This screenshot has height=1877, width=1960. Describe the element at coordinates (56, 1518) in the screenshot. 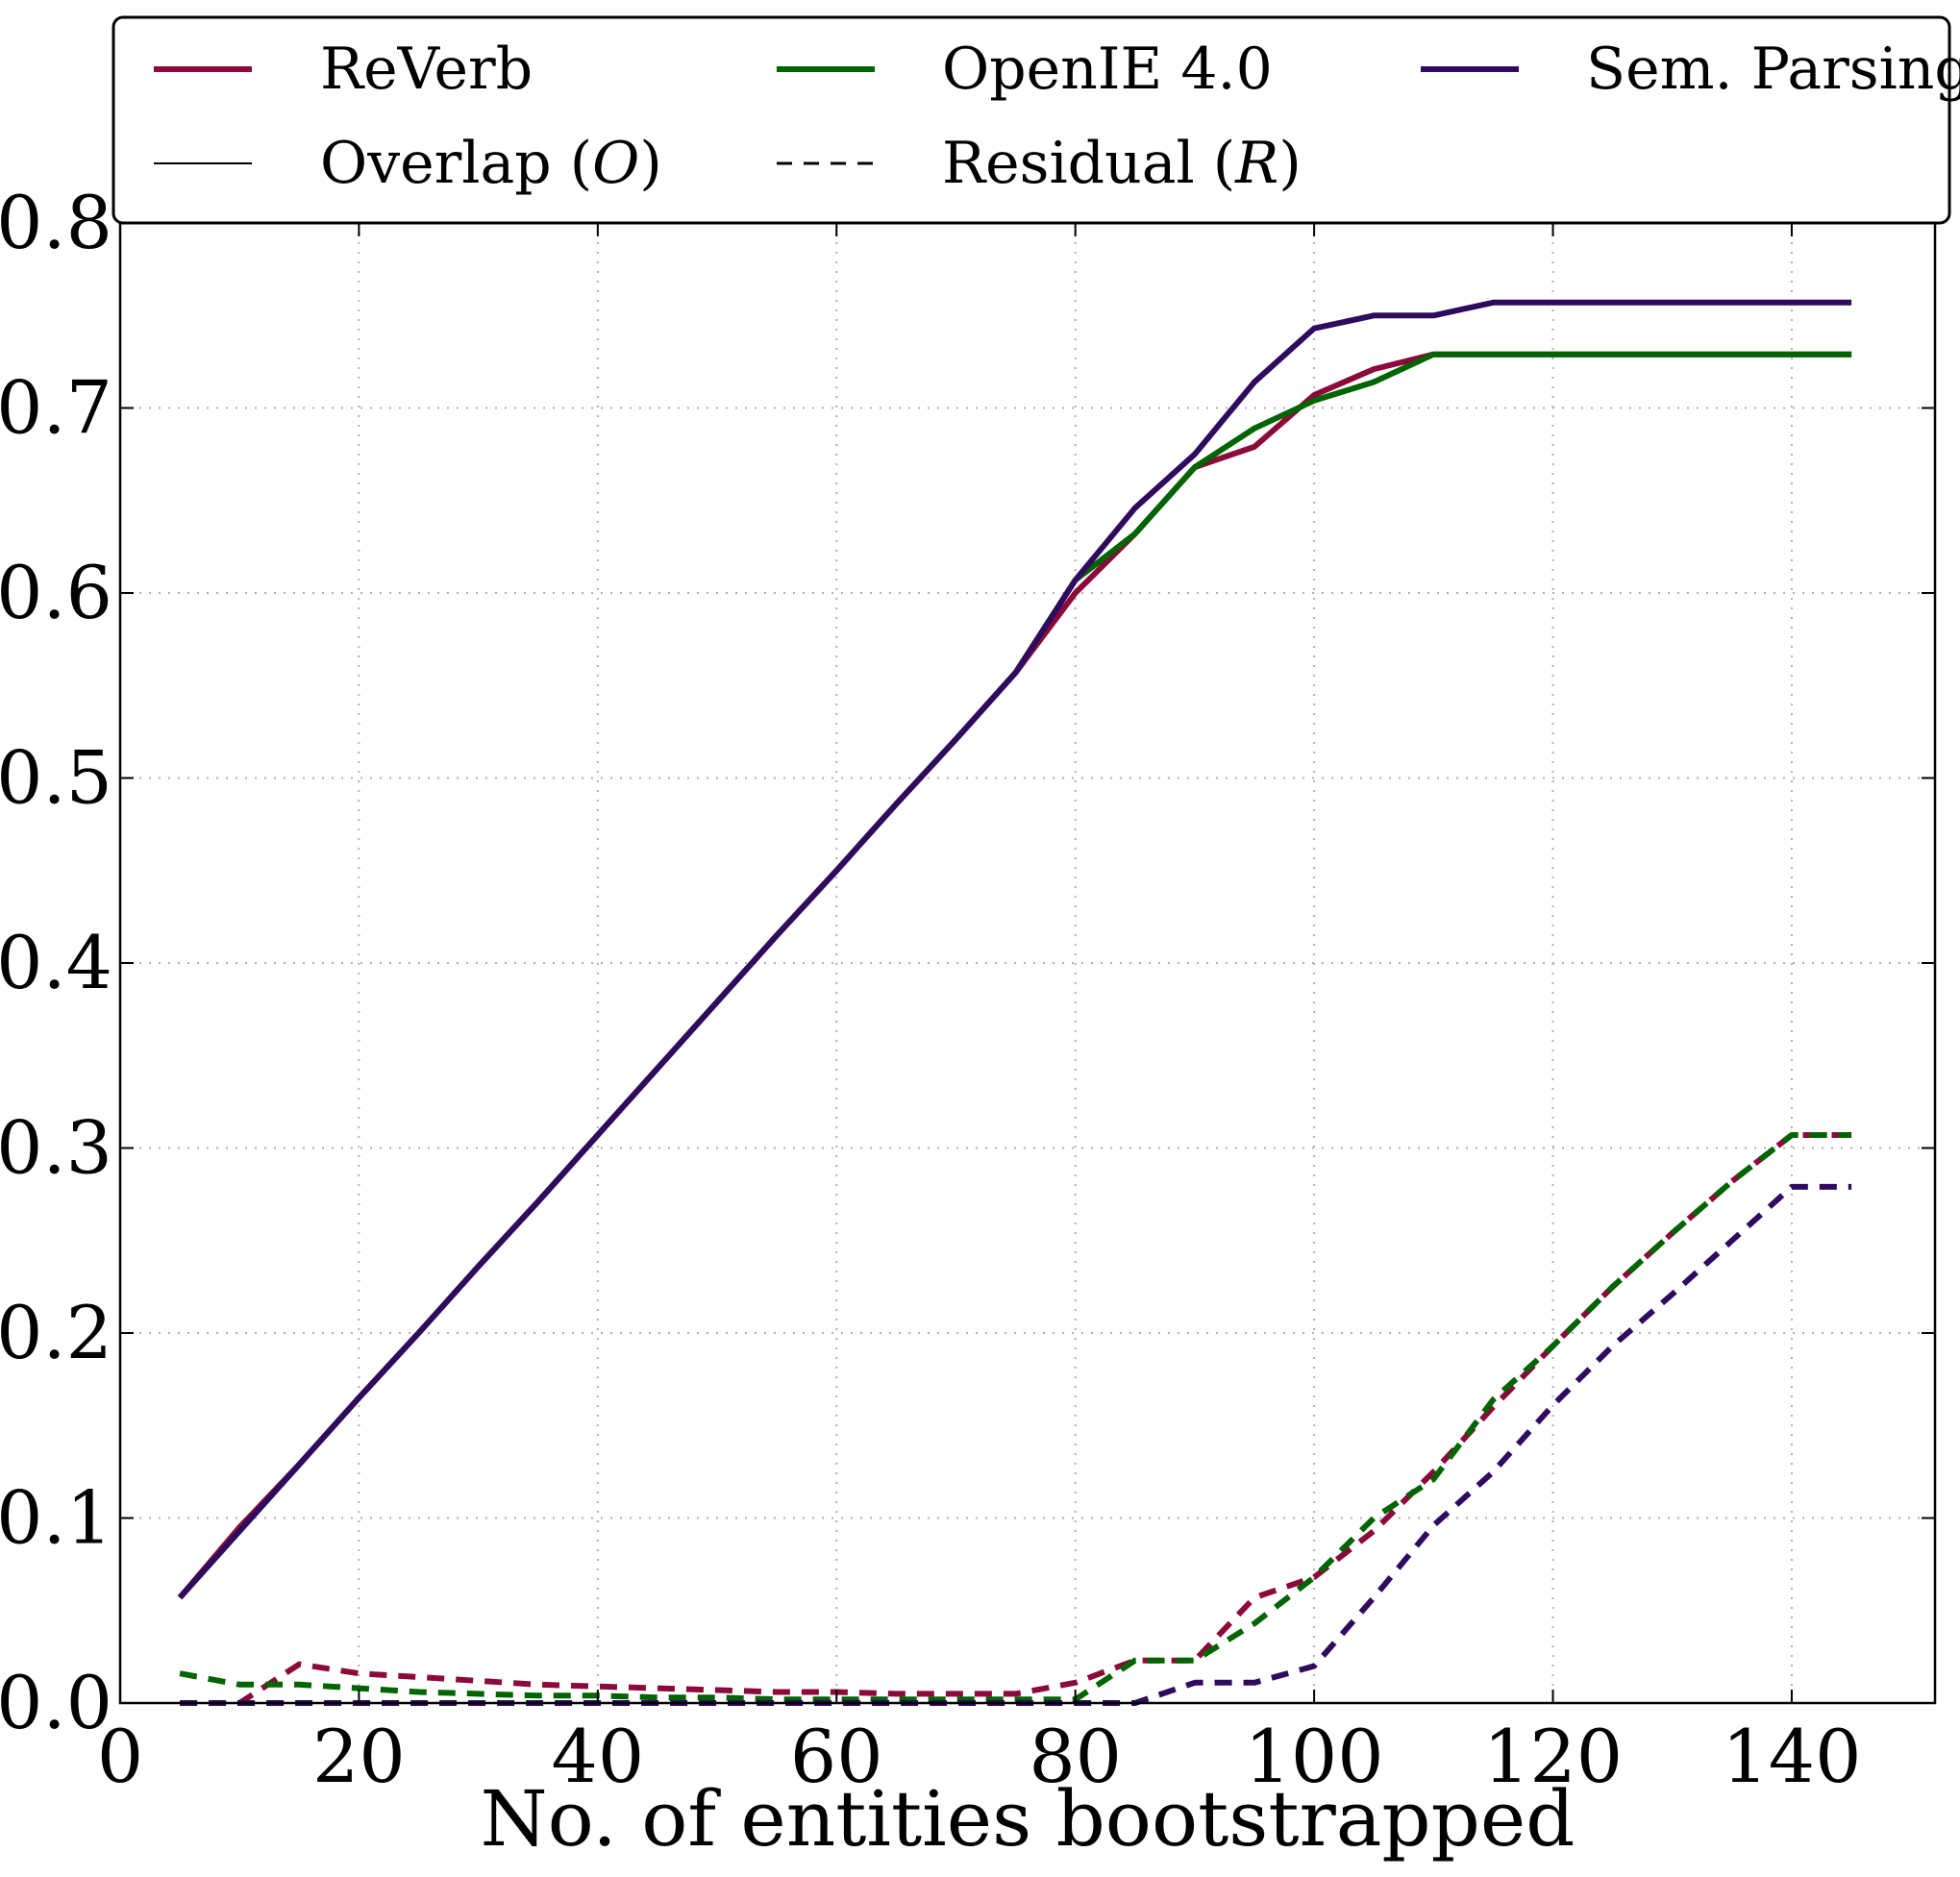

I see `y-tick-label: 0.1` at that location.